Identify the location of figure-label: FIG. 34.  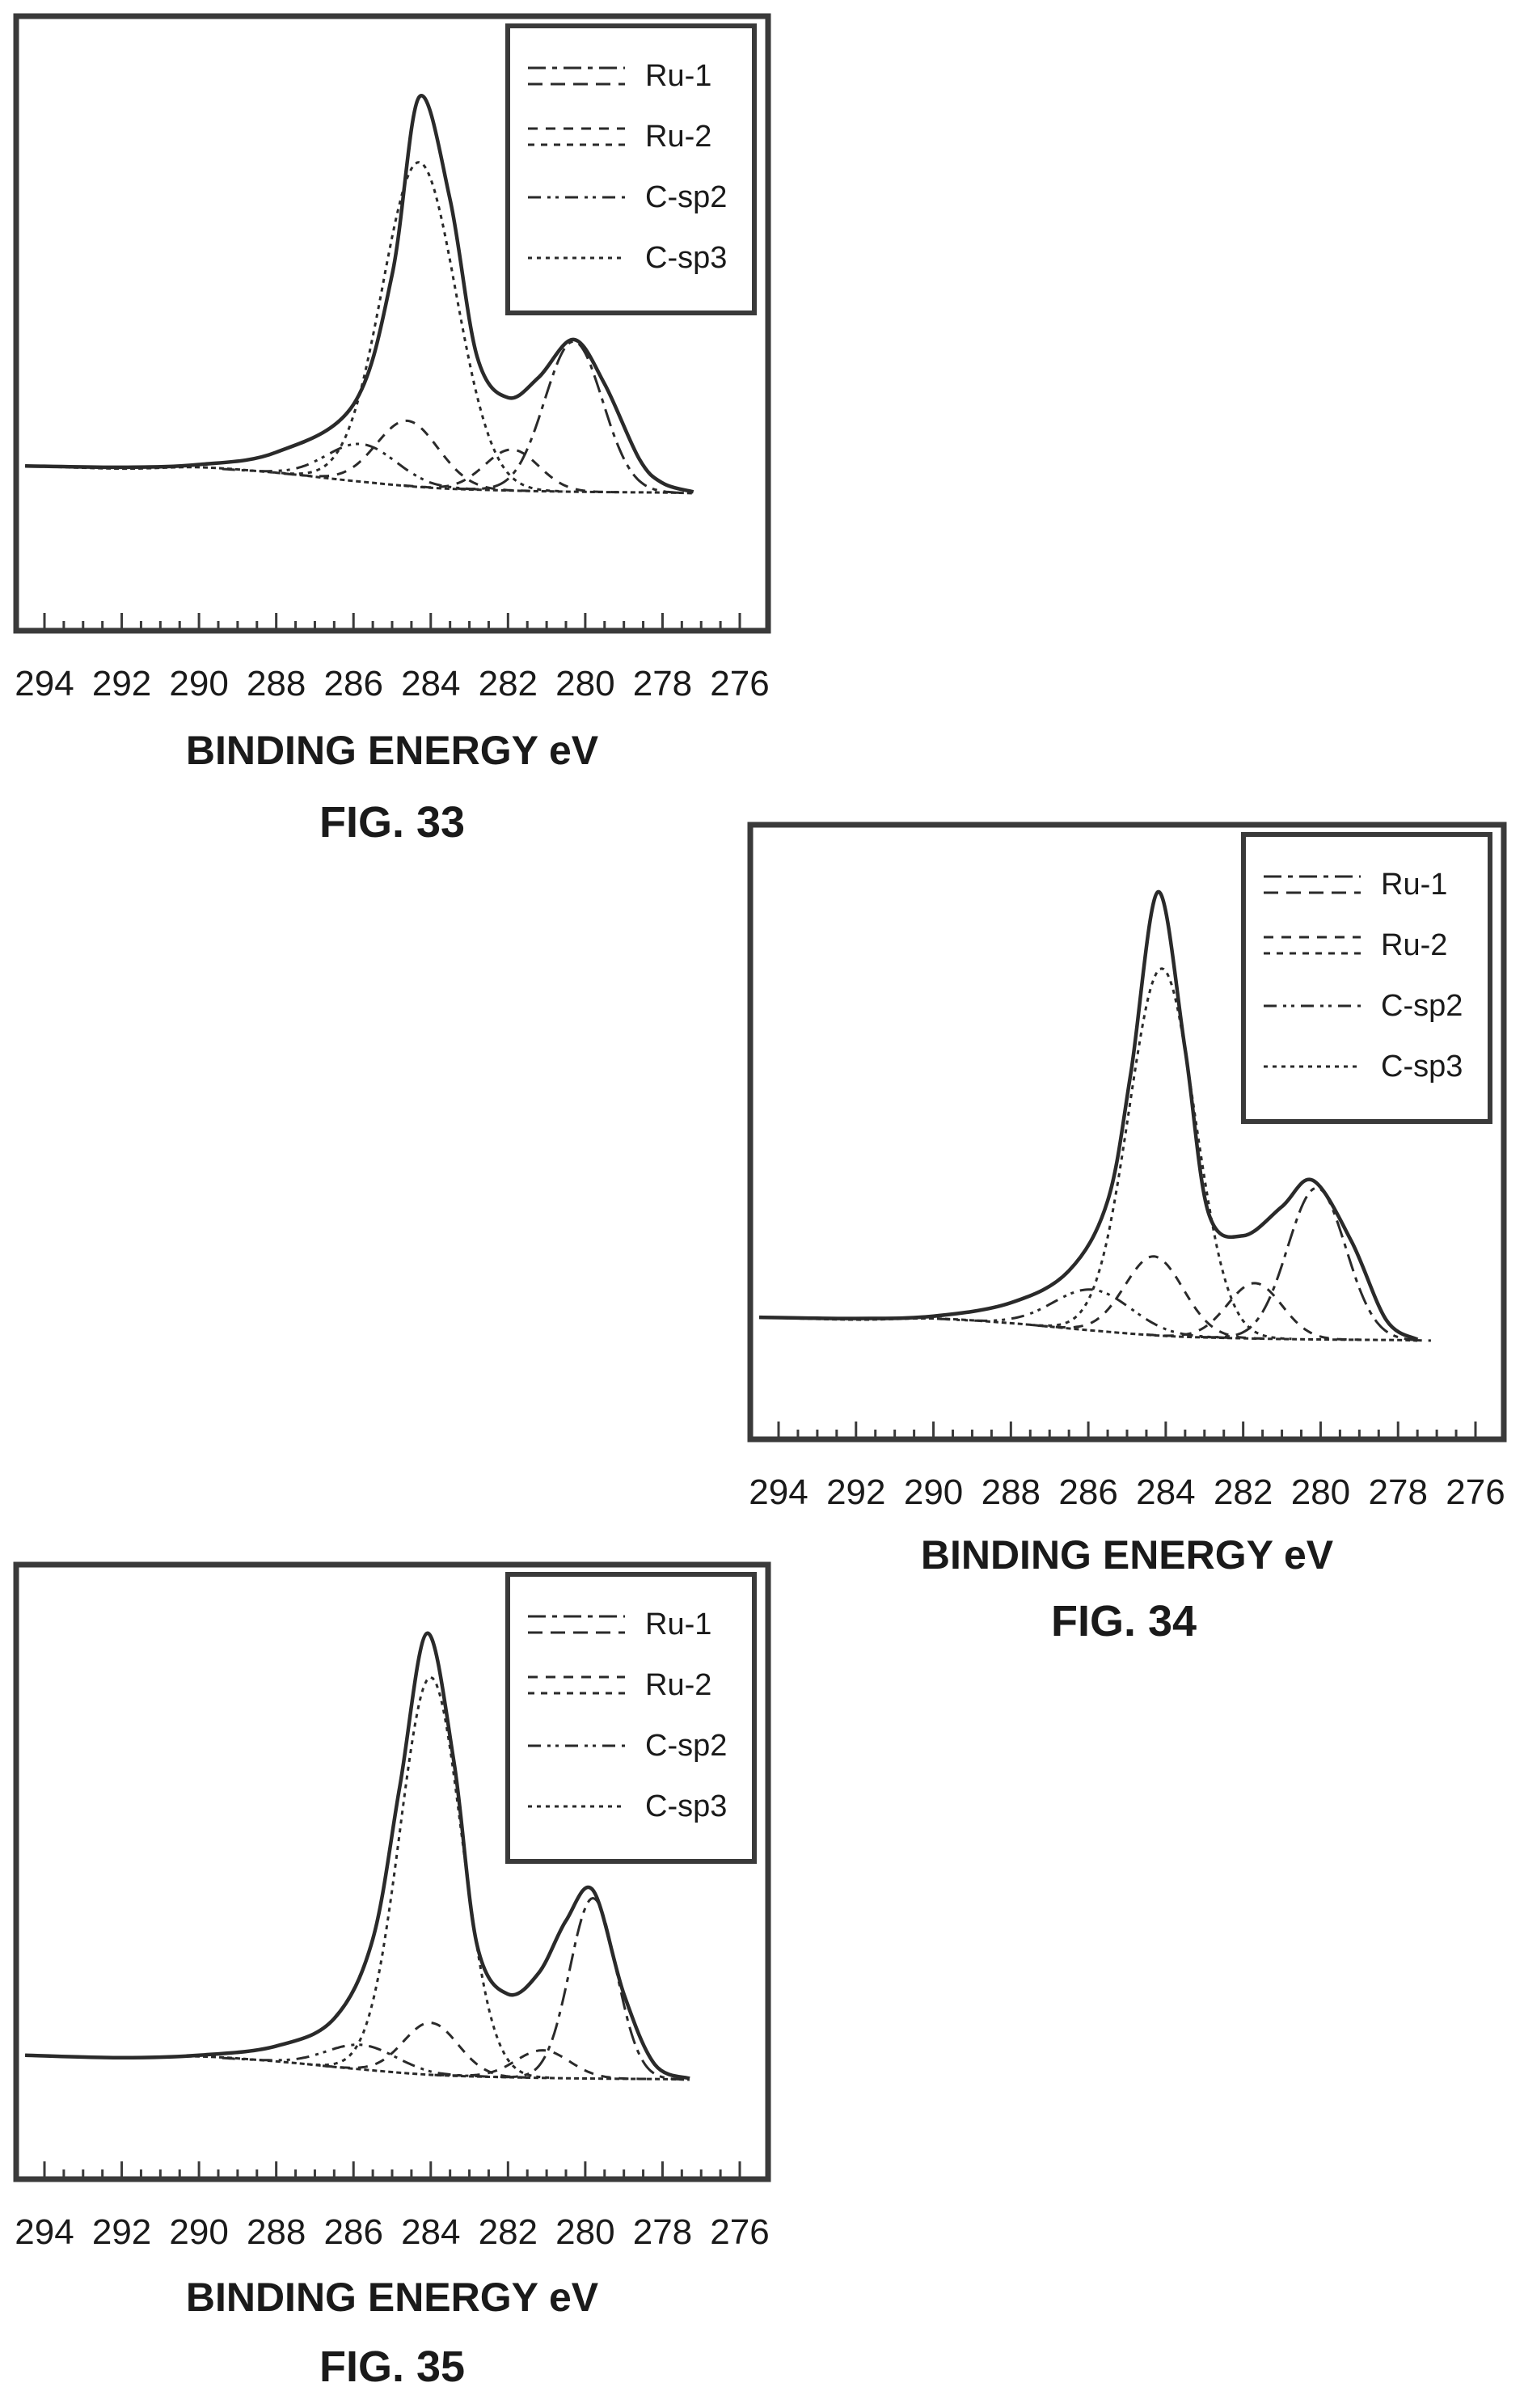
(1124, 1621).